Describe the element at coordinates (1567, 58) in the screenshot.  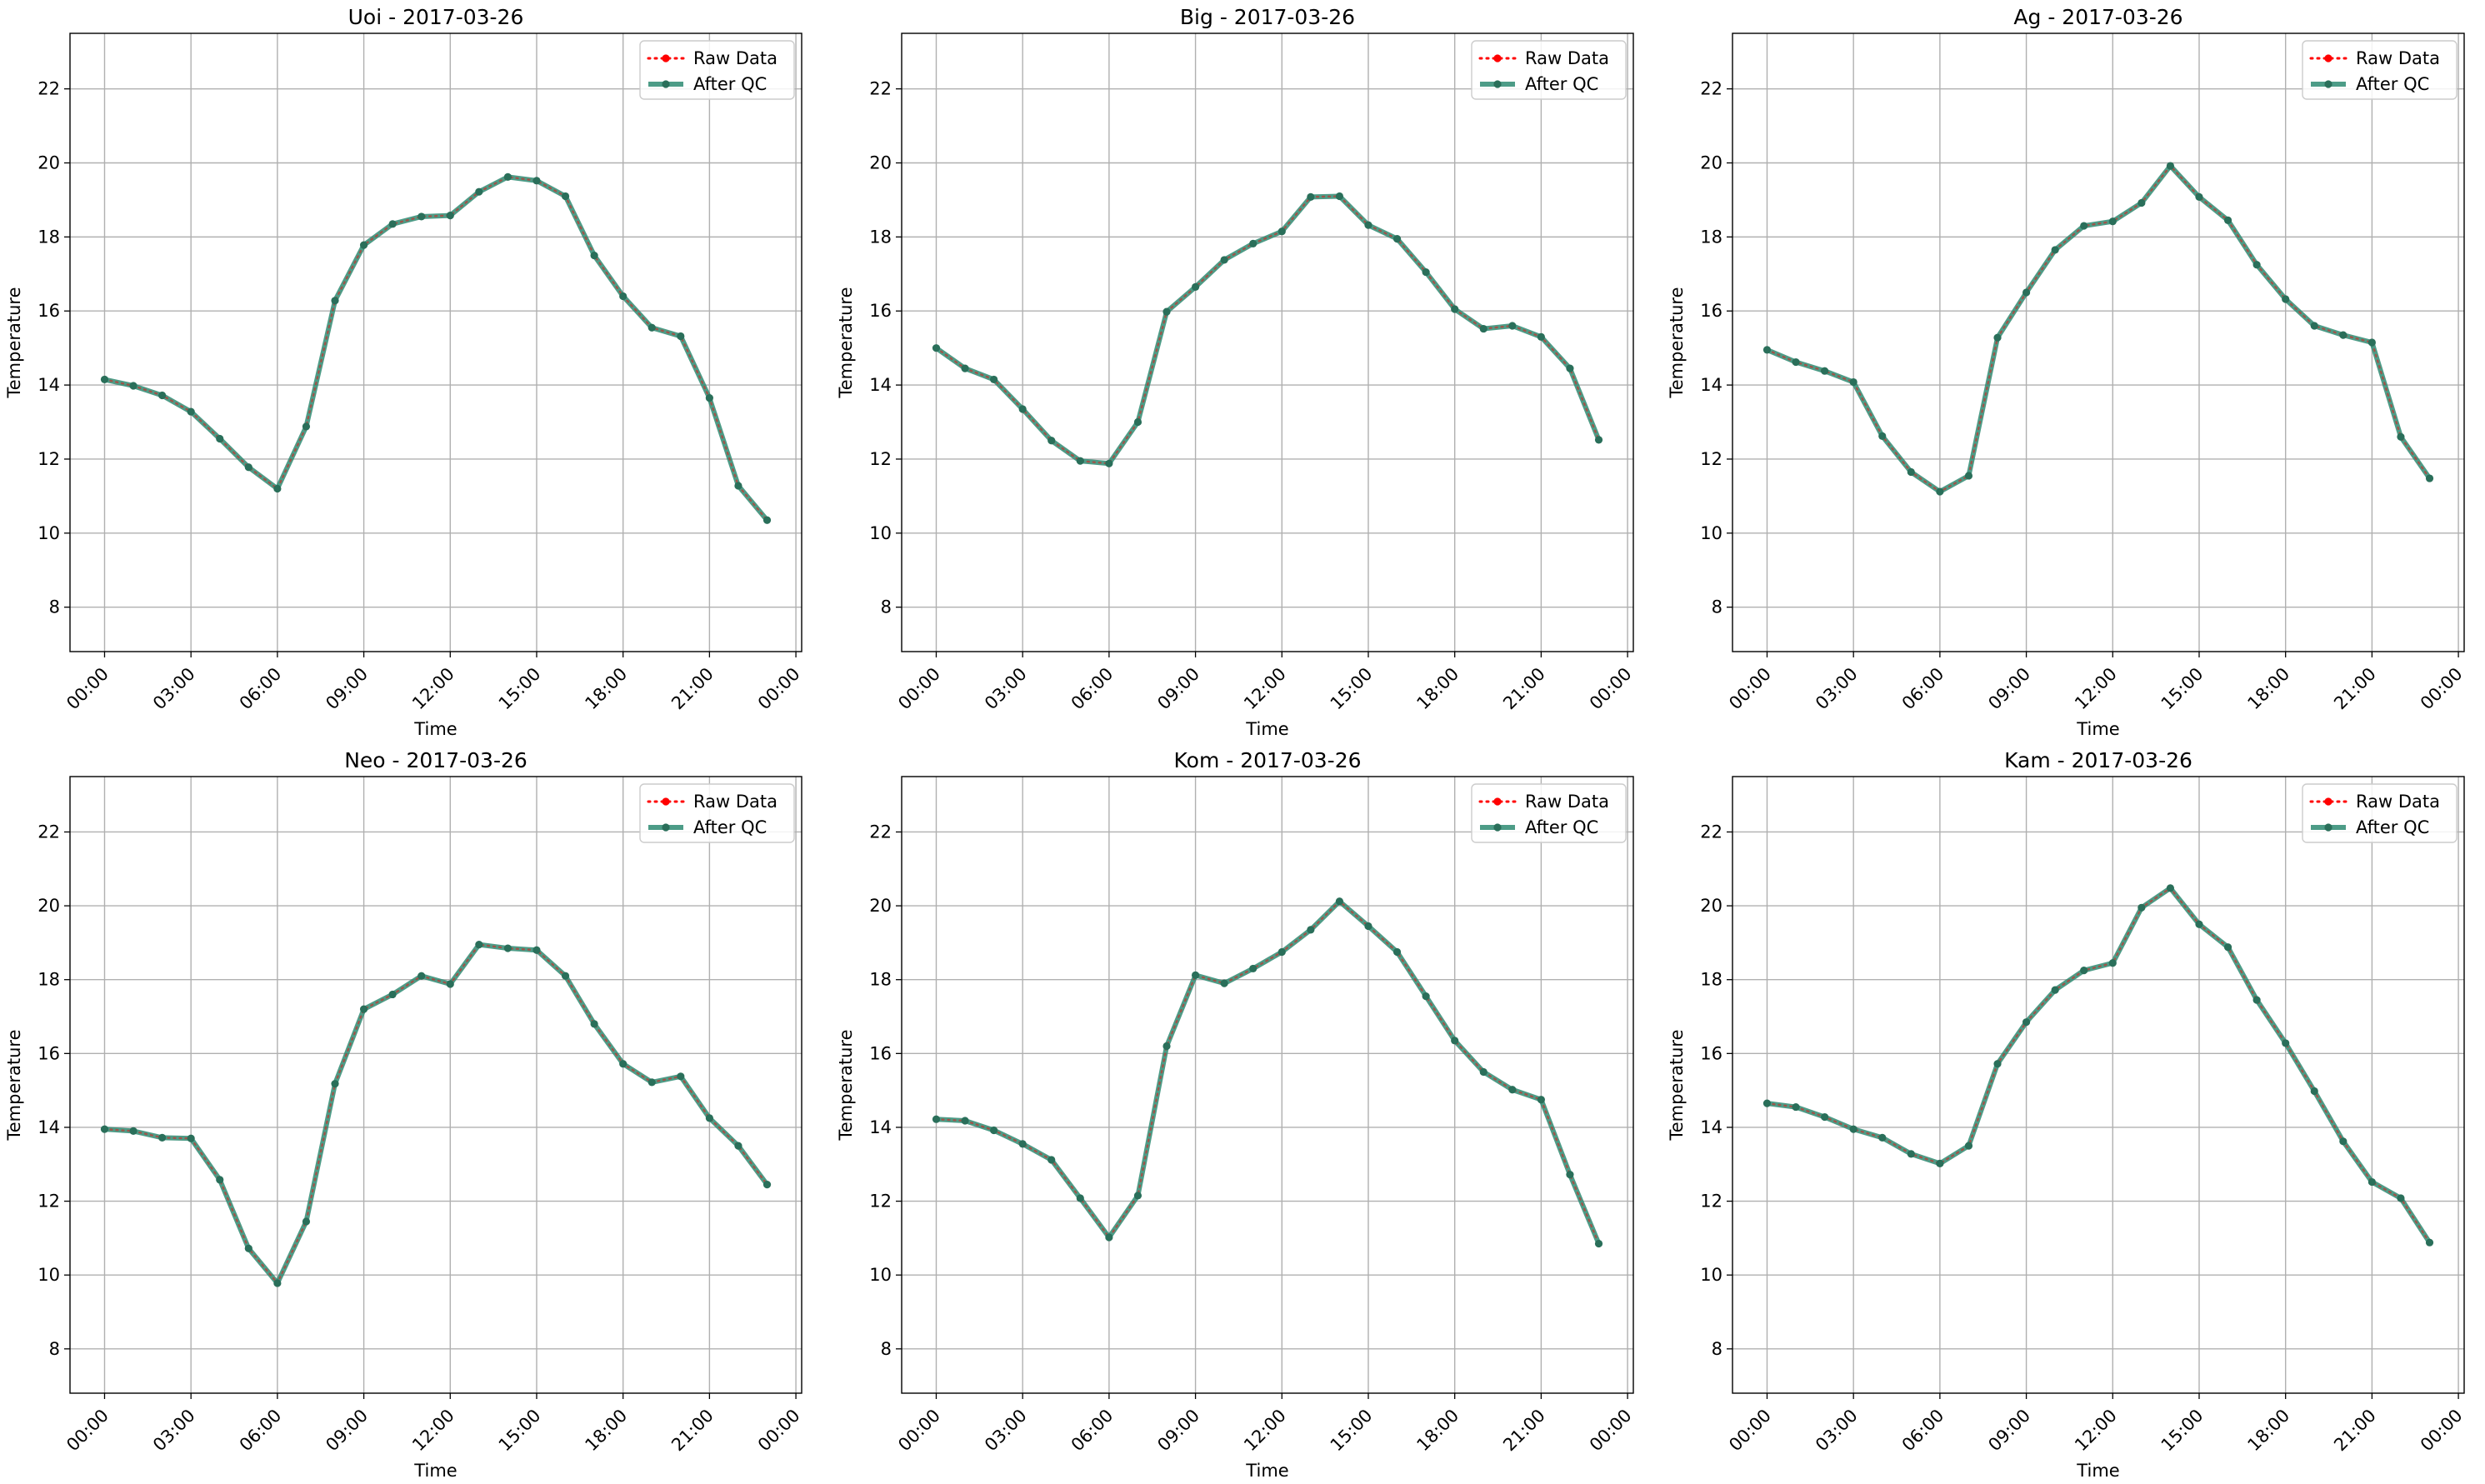
I see `legend-label-raw-data: Raw Data` at that location.